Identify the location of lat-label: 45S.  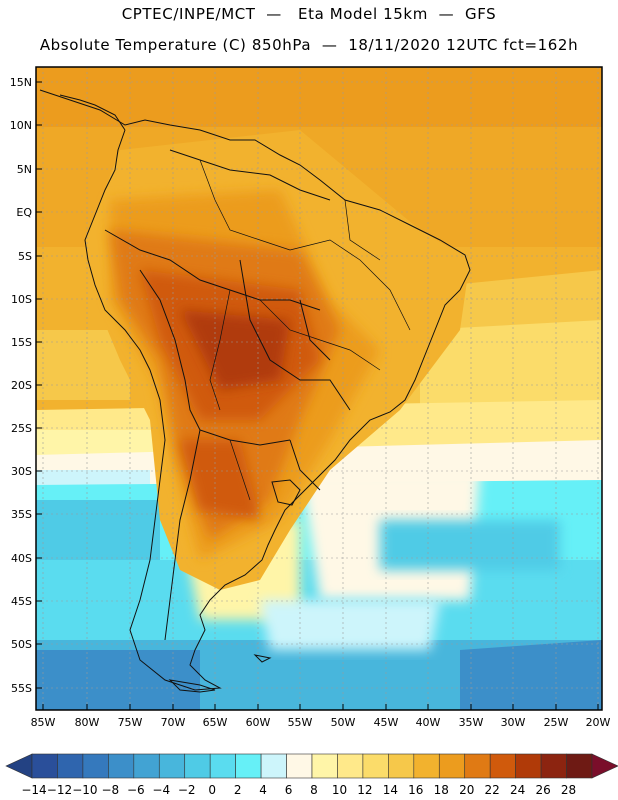
(21, 601).